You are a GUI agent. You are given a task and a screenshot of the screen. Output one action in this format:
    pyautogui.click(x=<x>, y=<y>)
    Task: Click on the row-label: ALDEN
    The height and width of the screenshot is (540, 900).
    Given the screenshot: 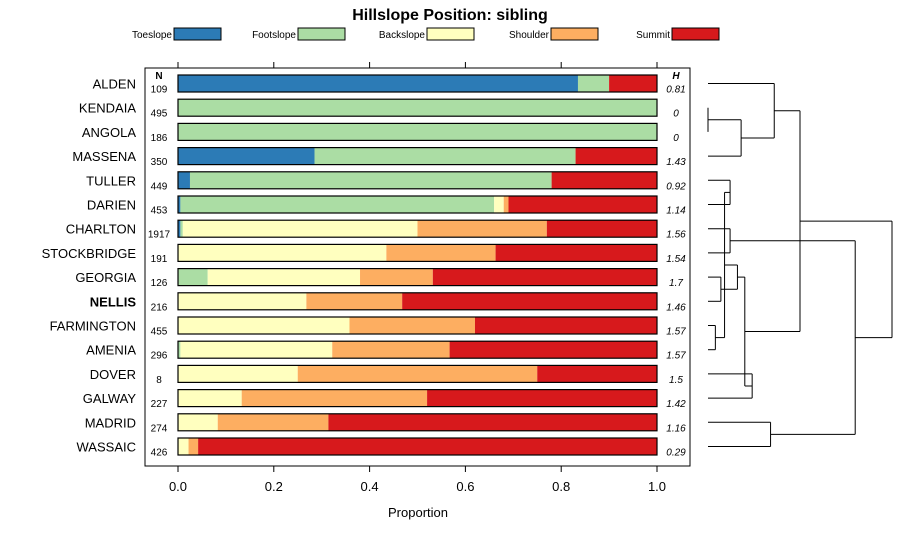 What is the action you would take?
    pyautogui.click(x=114, y=84)
    